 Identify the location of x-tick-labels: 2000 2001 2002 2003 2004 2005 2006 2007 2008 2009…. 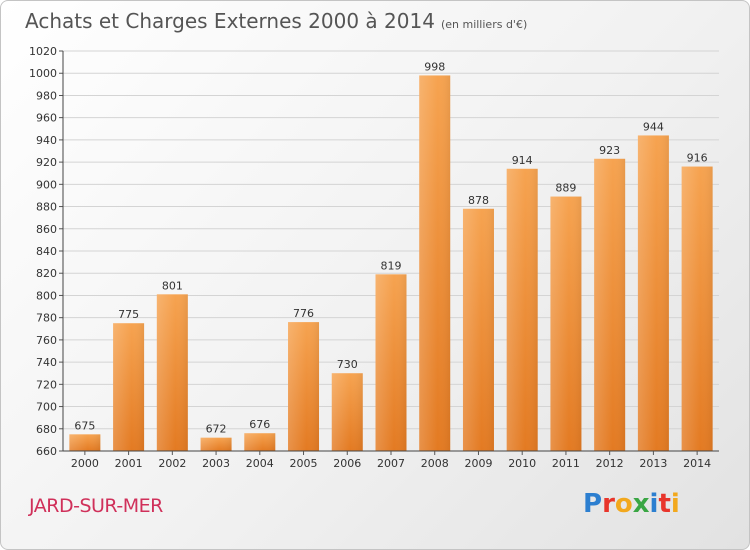
(391, 463).